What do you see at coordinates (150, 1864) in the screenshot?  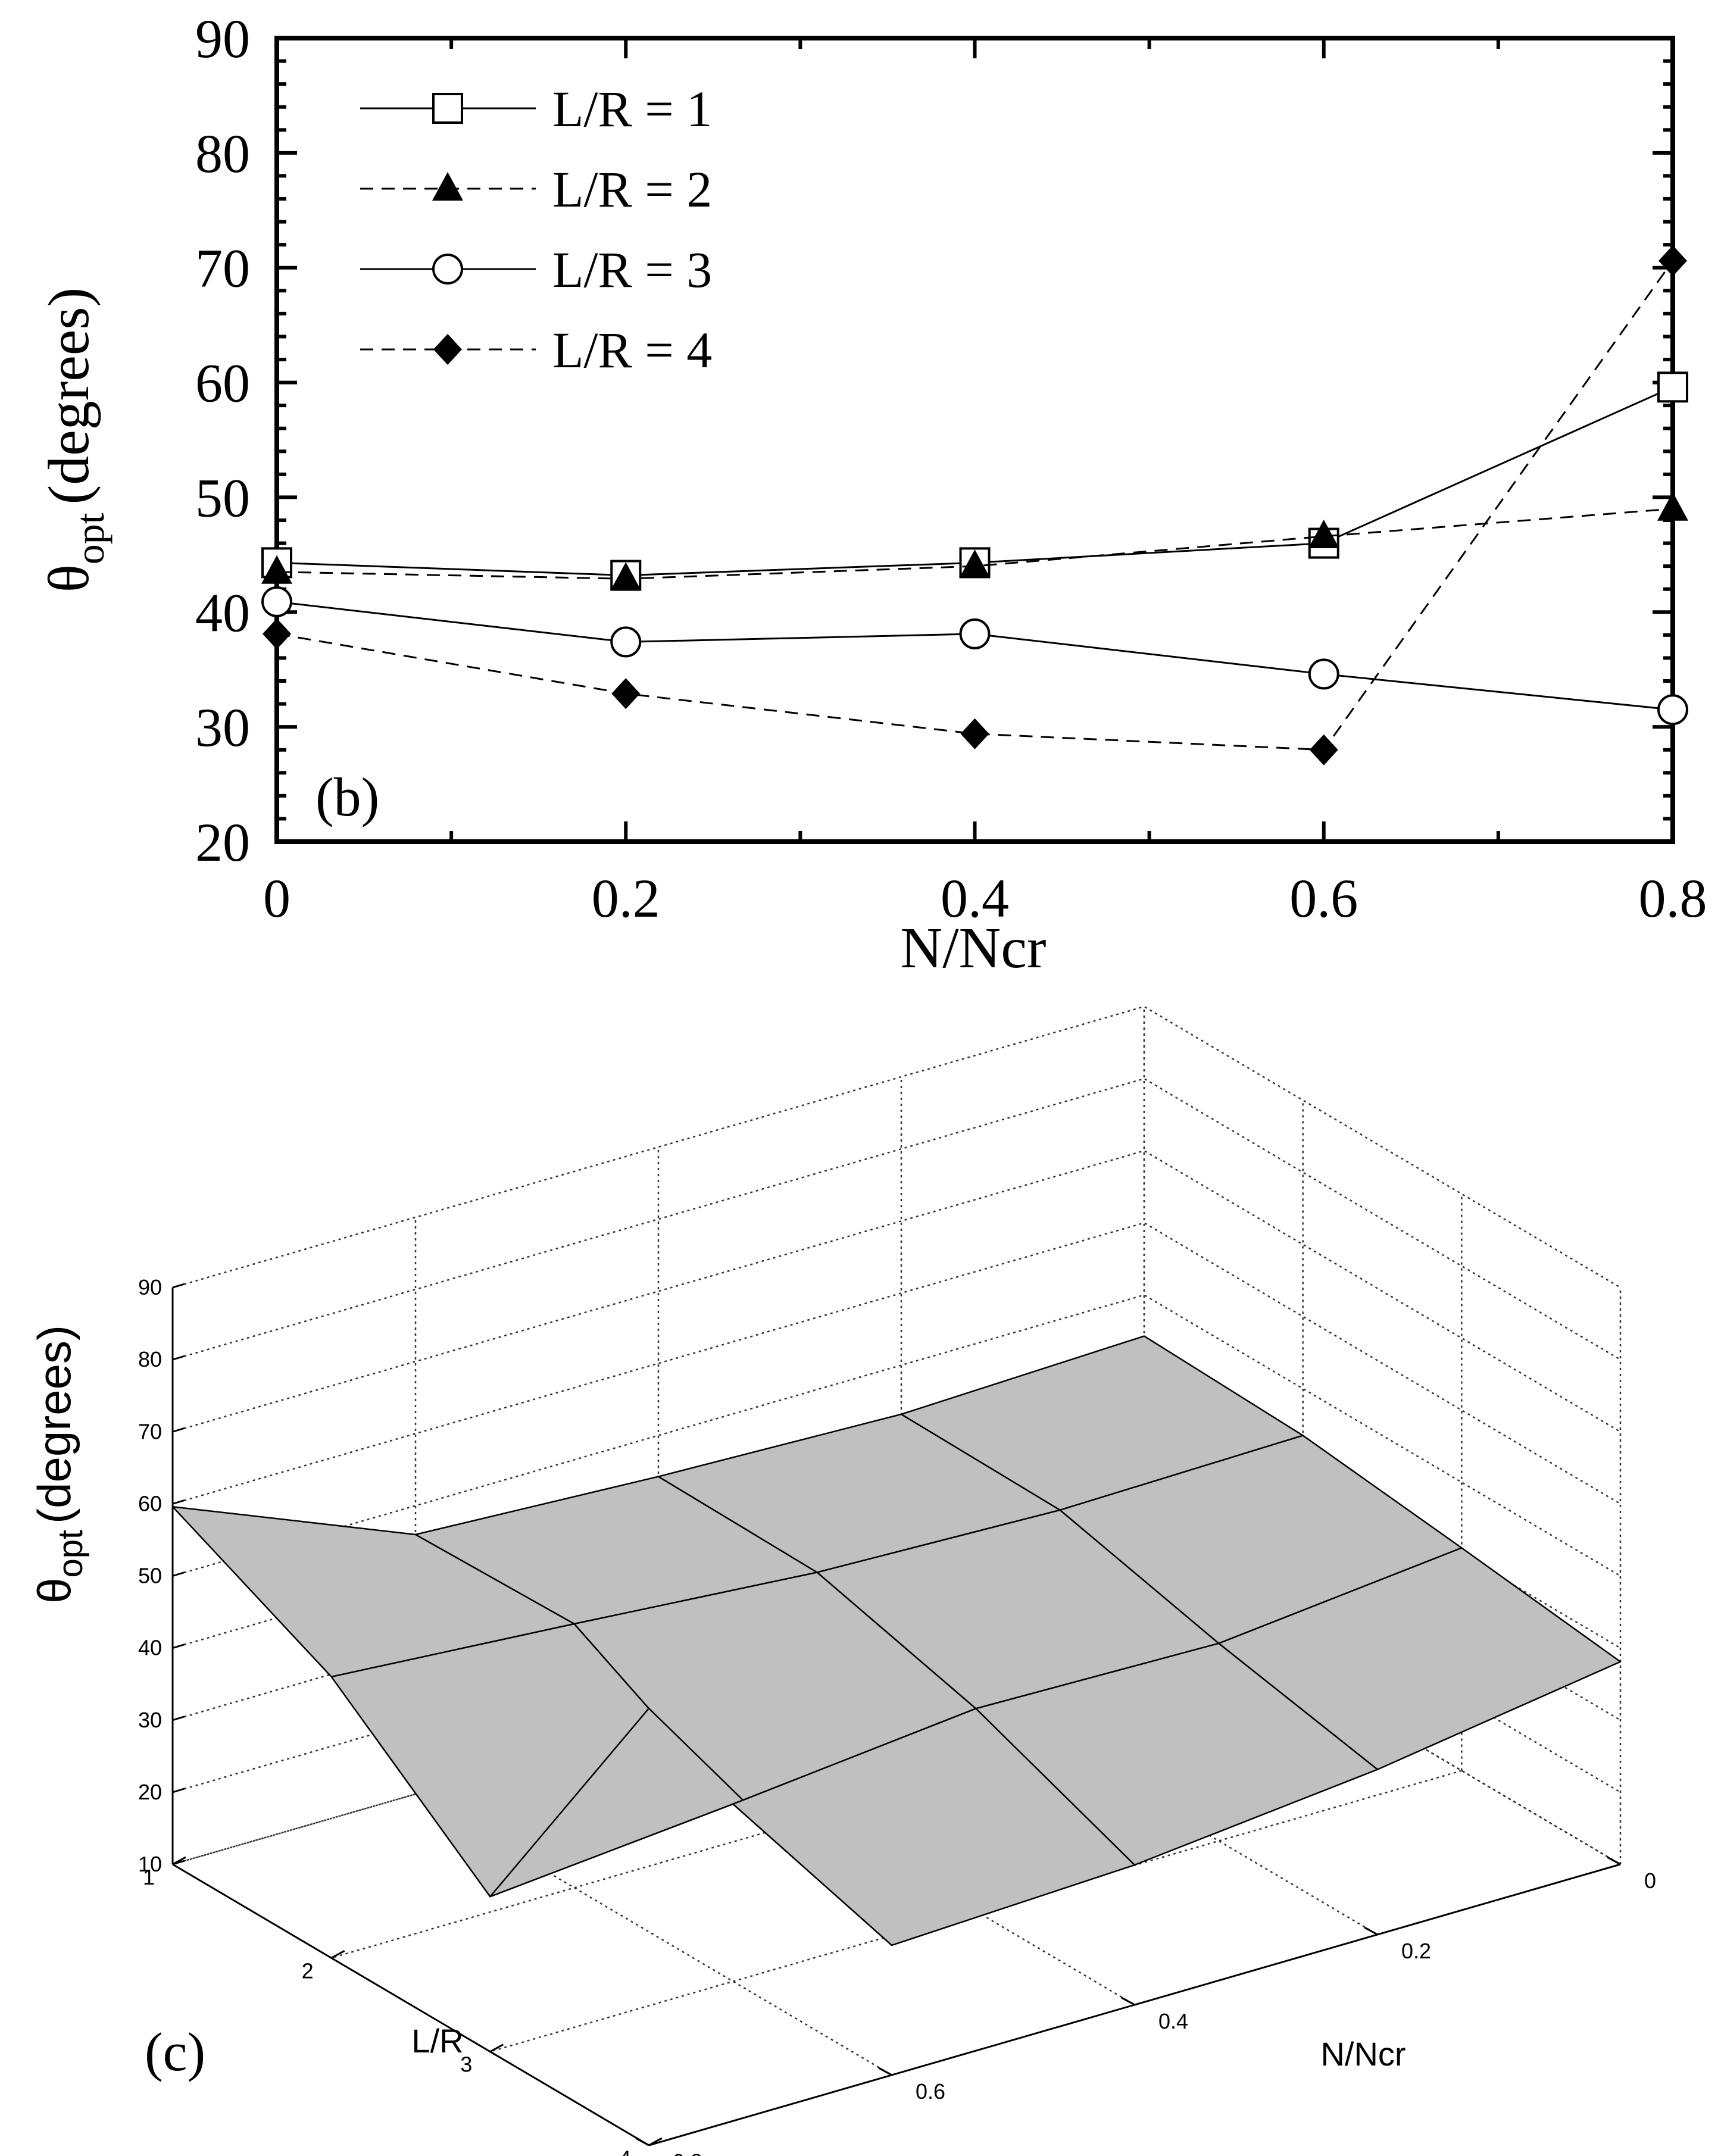 I see `c-z-tick-label: 10` at bounding box center [150, 1864].